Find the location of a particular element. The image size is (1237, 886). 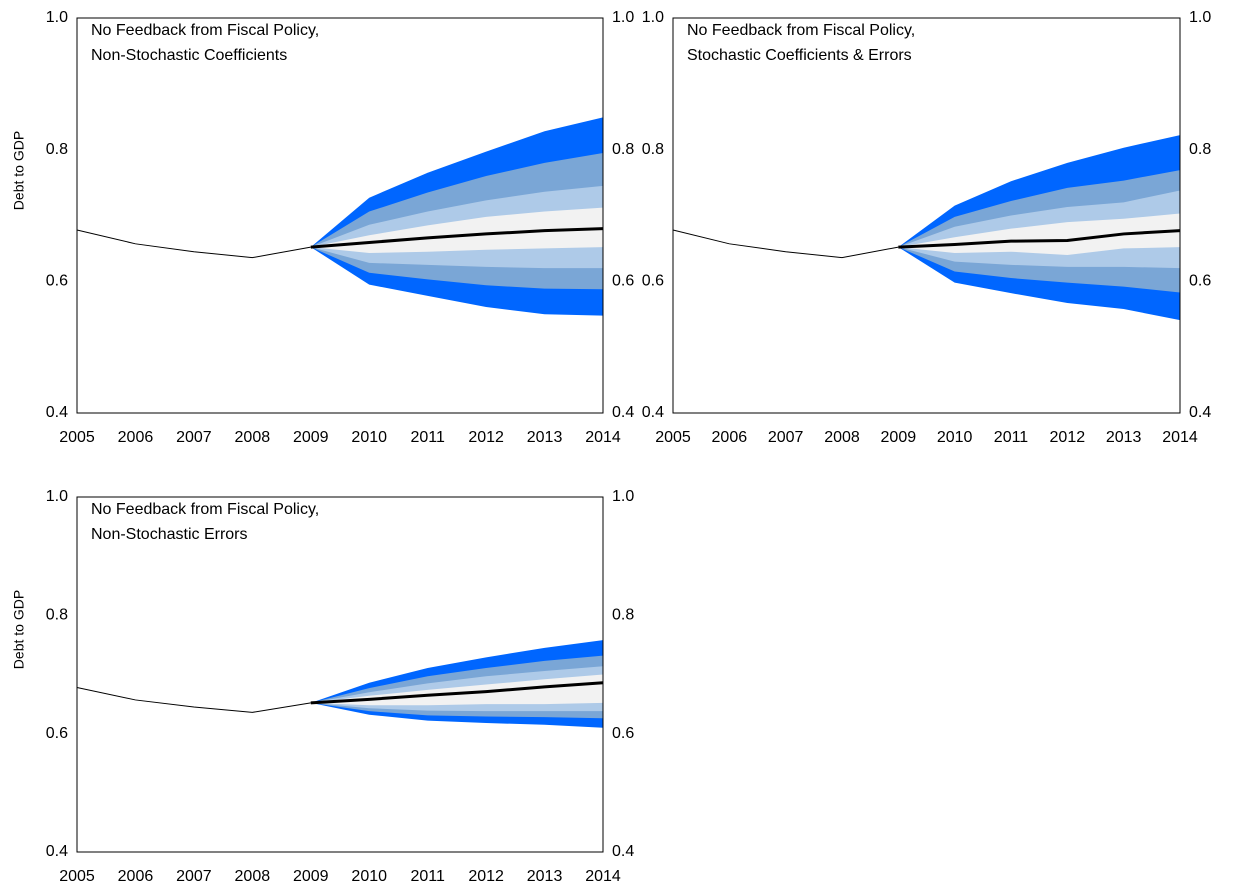

panel-title: Non-Stochastic Errors is located at coordinates (169, 534).